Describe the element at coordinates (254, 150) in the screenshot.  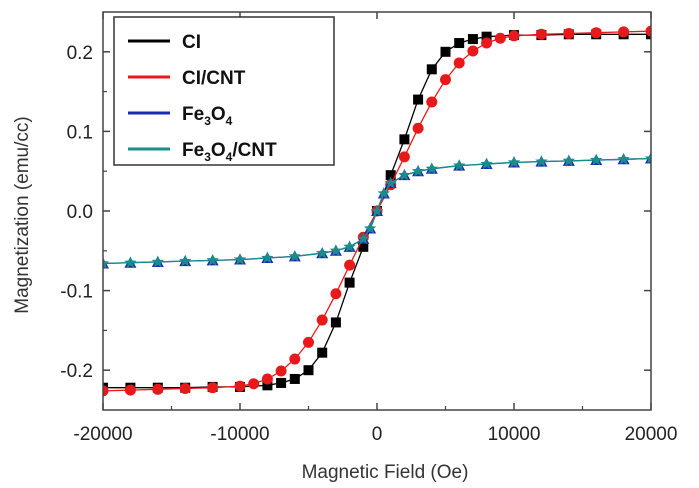
I see `legend-label-part: /CNT` at that location.